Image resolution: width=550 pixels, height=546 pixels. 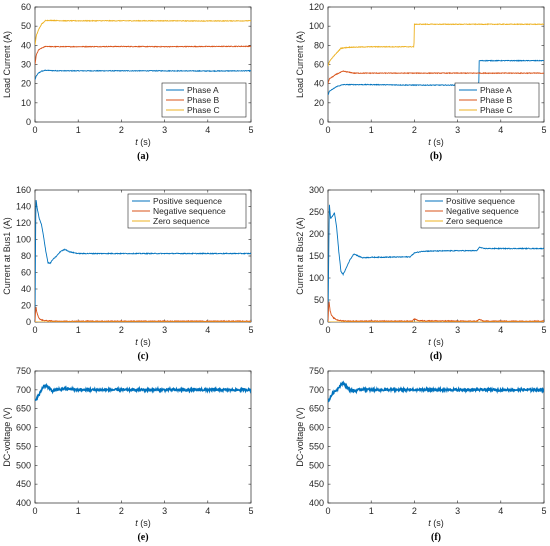 I want to click on y-tick-label: 160, so click(x=23, y=190).